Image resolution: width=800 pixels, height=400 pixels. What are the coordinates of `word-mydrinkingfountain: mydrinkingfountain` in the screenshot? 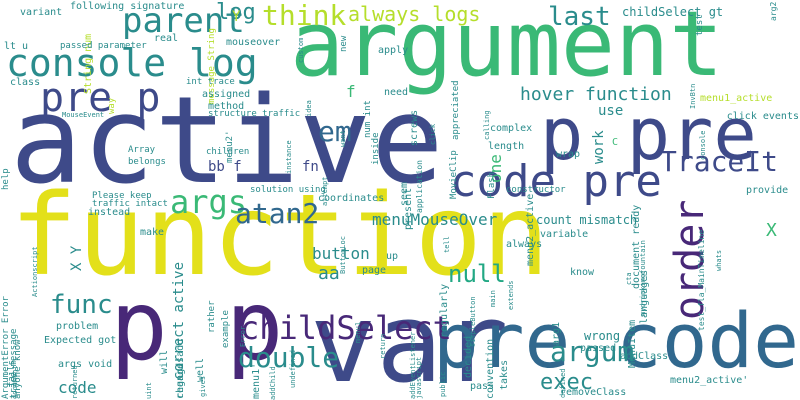 It's located at (643, 278).